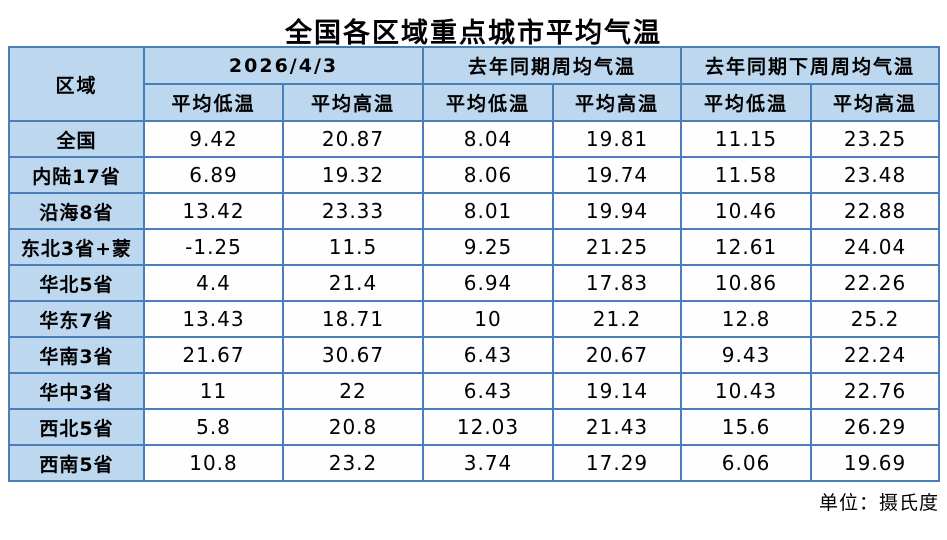 The height and width of the screenshot is (540, 947). Describe the element at coordinates (617, 175) in the screenshot. I see `value-cell: 19.74` at that location.